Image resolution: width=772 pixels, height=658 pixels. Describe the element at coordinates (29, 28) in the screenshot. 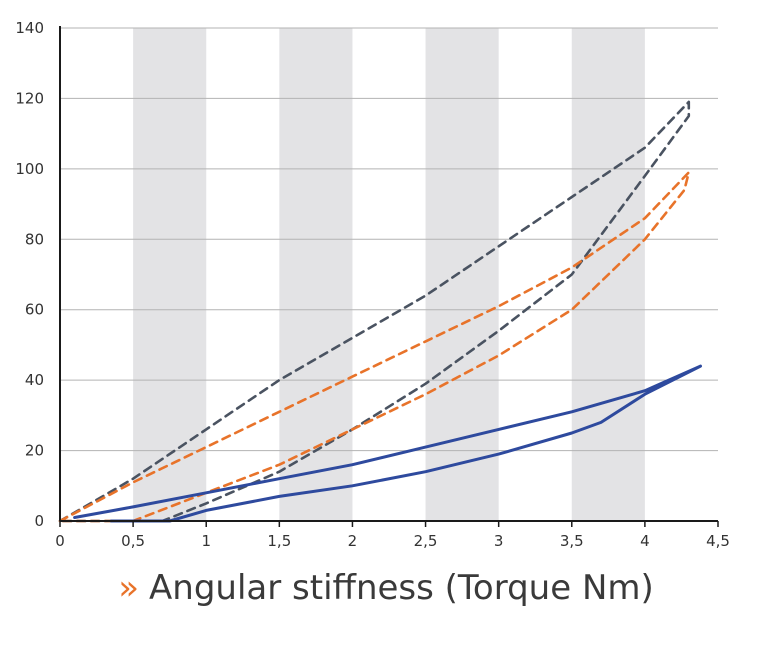

I see `y-tick-label-7: 140` at that location.